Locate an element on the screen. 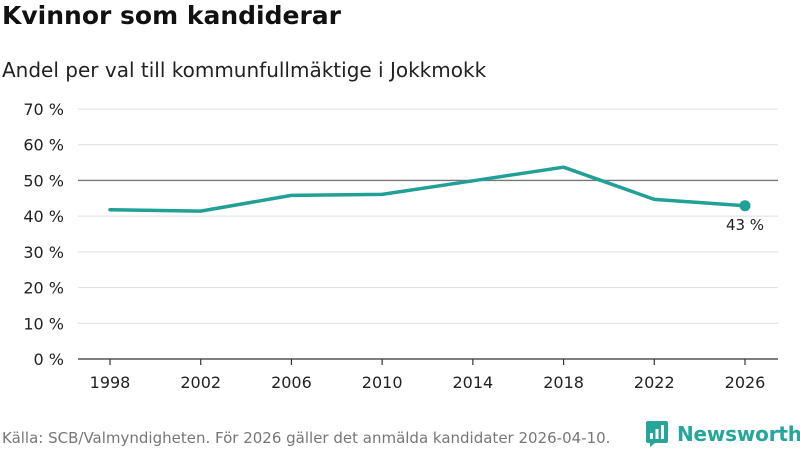 This screenshot has height=450, width=800. newsworthy-logo-icon is located at coordinates (657, 434).